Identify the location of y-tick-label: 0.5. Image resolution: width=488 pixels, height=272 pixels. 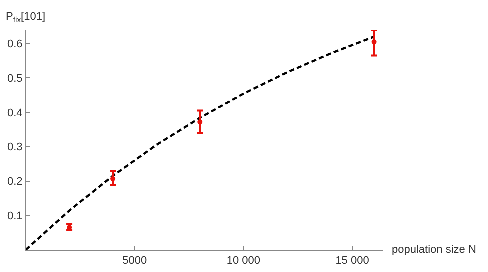
(15, 78).